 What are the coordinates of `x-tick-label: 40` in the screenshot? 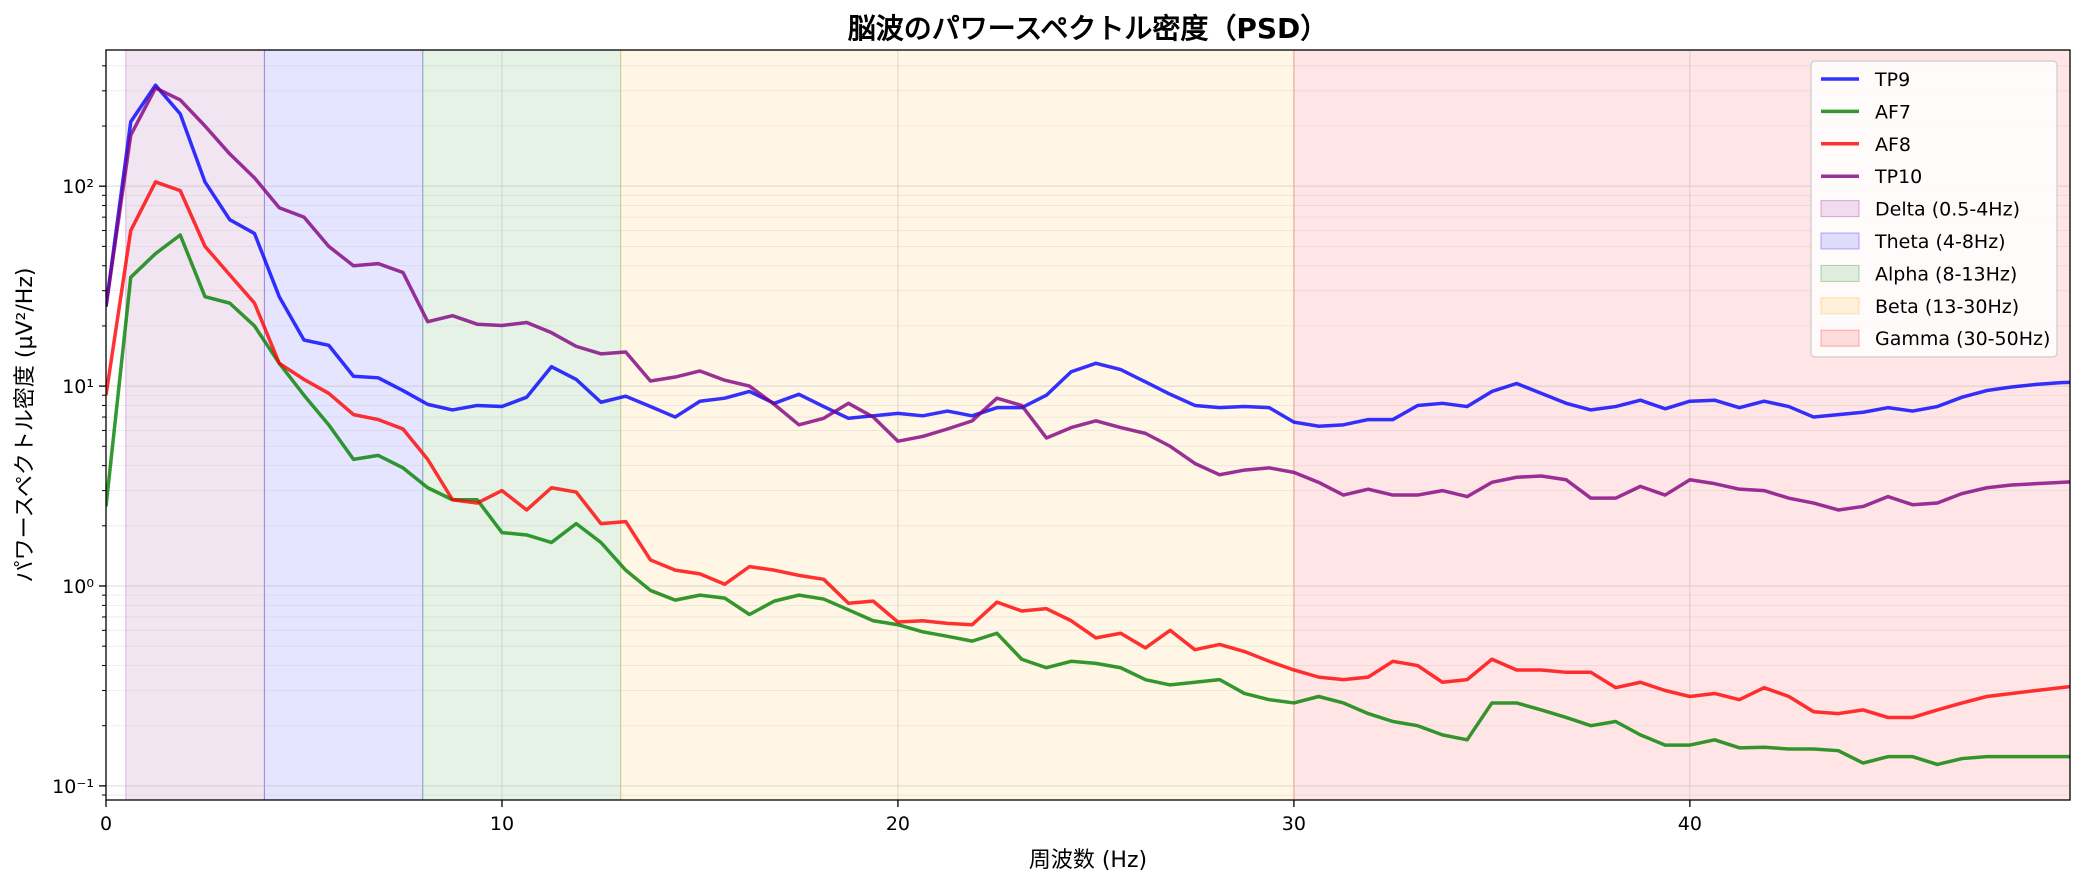 It's located at (1690, 824).